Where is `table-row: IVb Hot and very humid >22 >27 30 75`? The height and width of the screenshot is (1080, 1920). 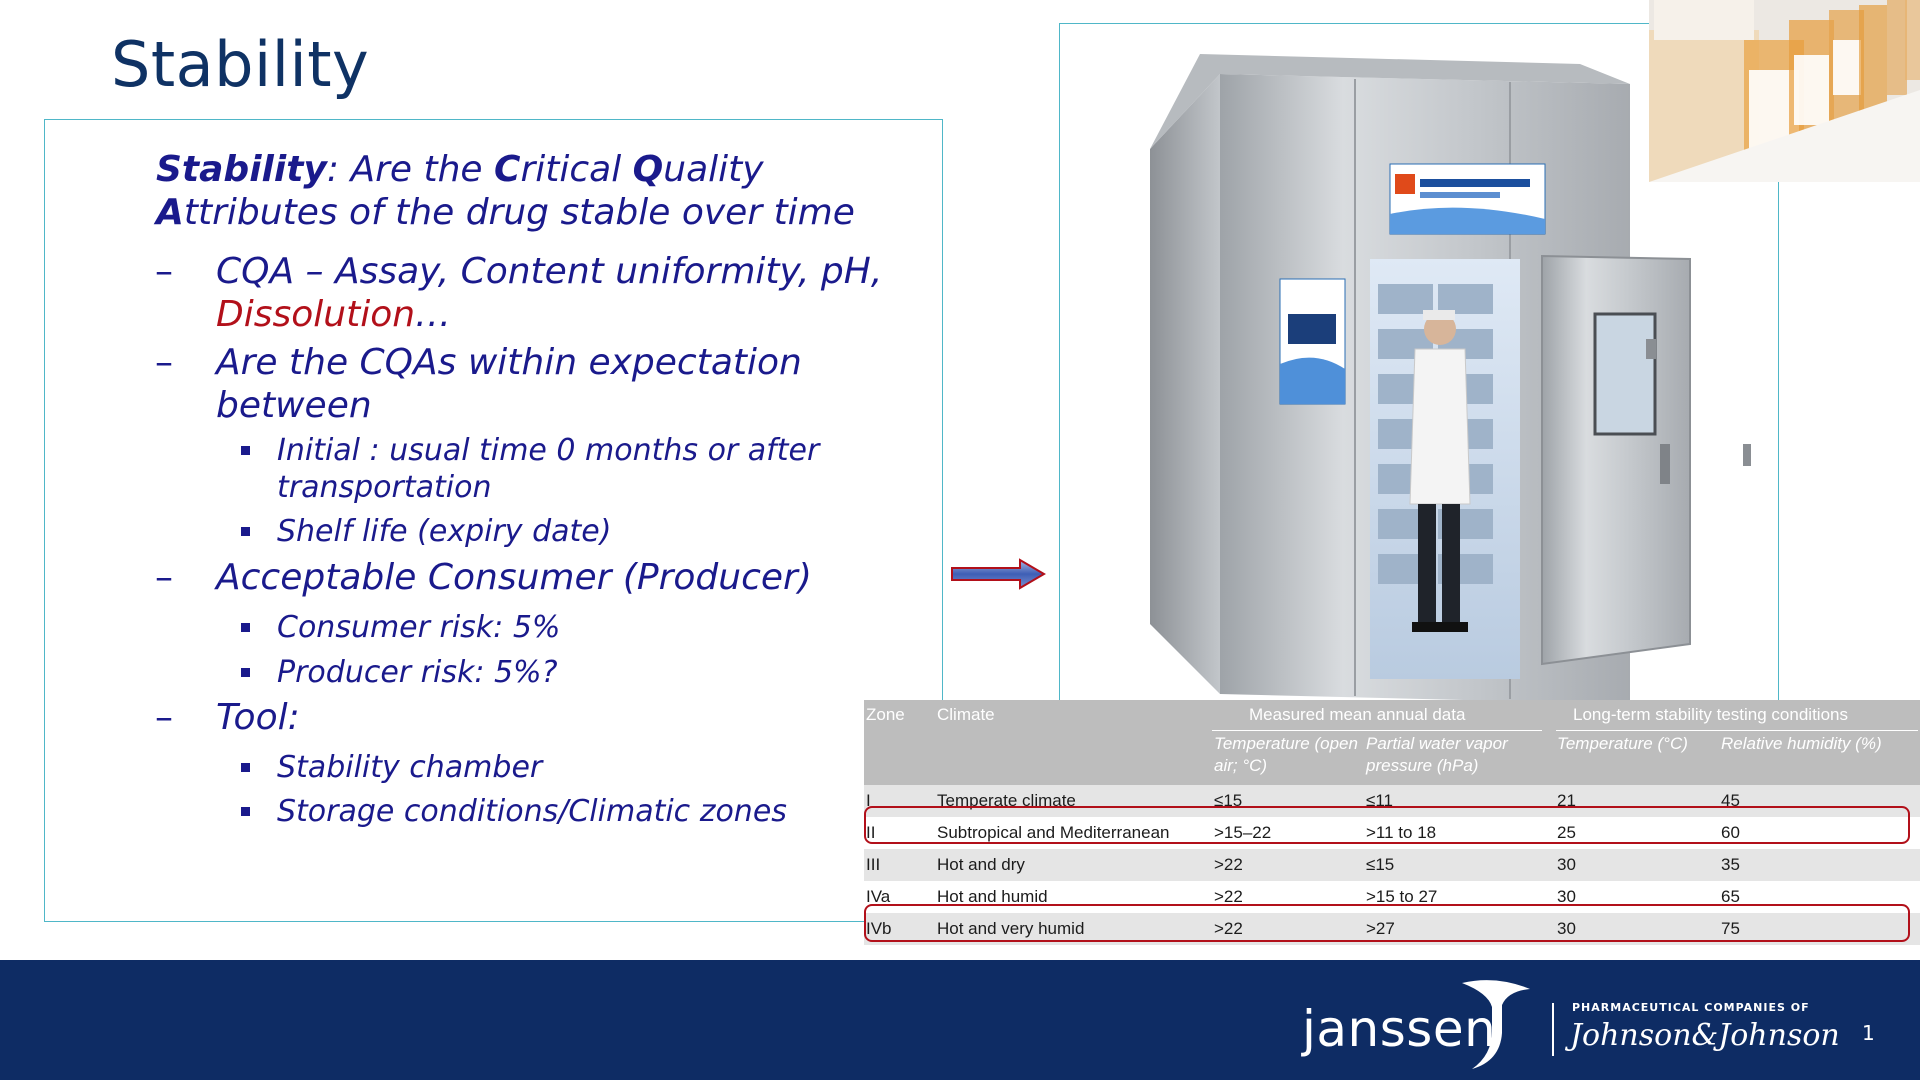 table-row: IVb Hot and very humid >22 >27 30 75 is located at coordinates (1392, 929).